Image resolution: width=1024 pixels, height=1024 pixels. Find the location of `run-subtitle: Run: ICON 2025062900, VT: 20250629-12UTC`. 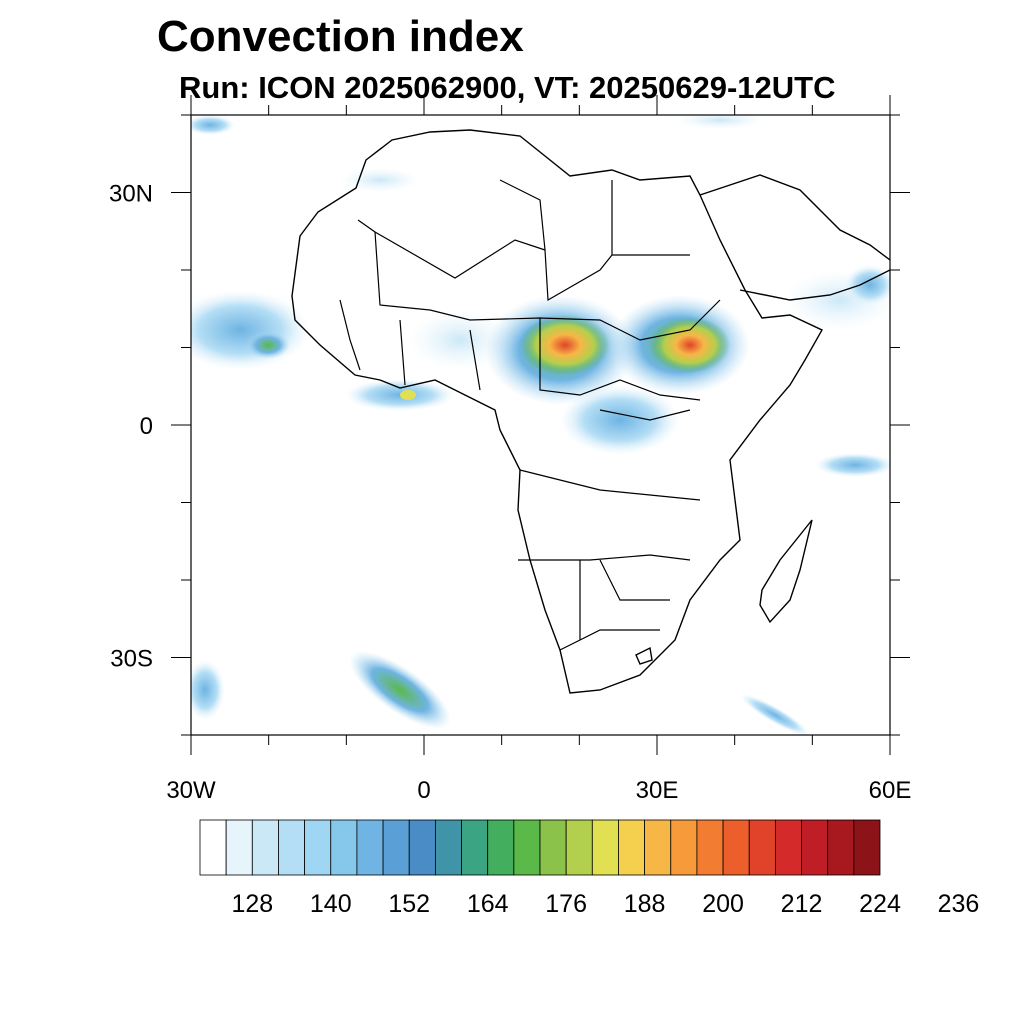

run-subtitle: Run: ICON 2025062900, VT: 20250629-12UTC is located at coordinates (507, 87).